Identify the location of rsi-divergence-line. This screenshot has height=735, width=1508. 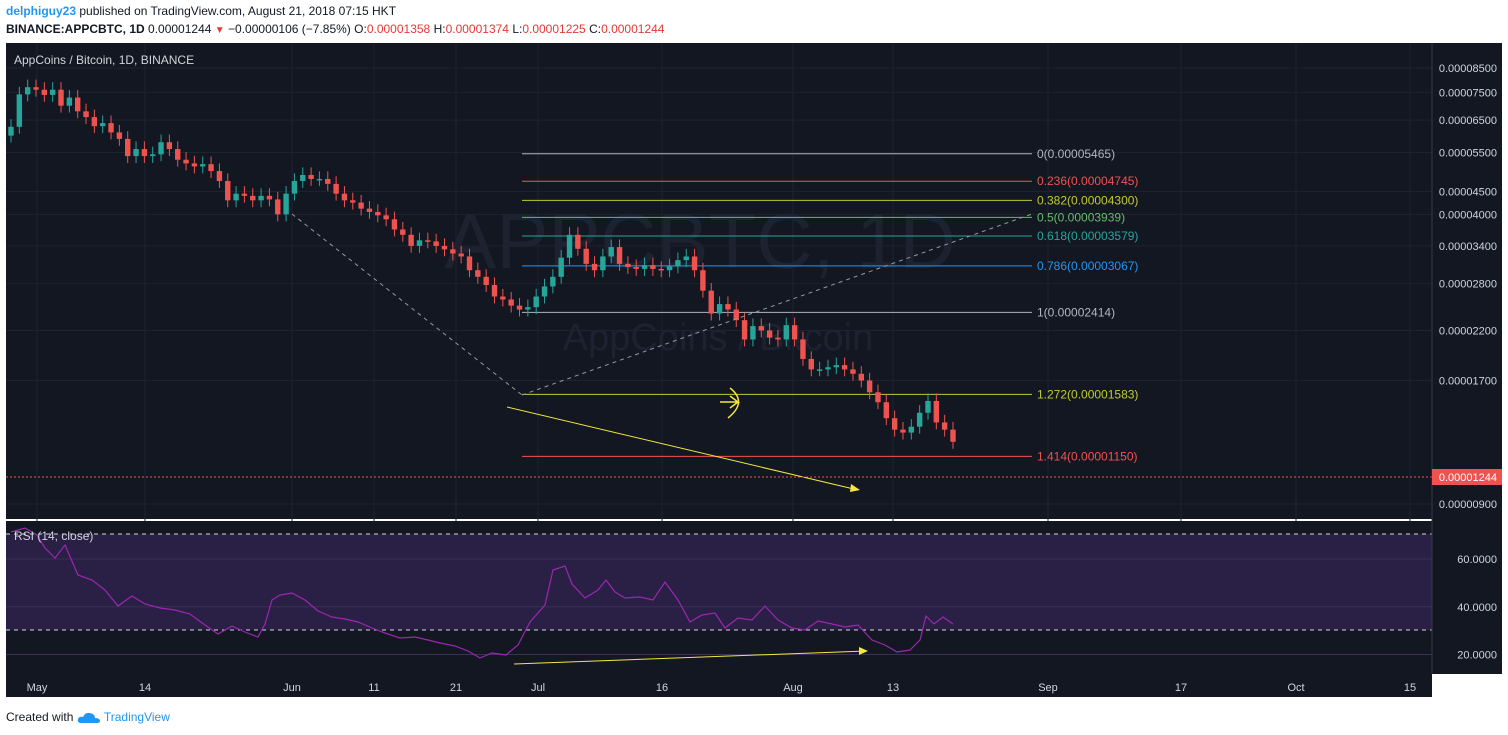
(690, 657).